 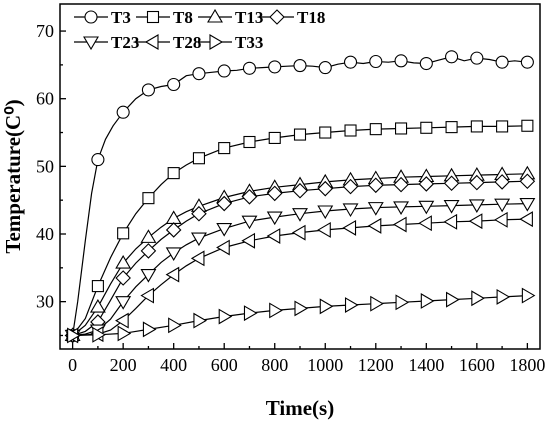 I want to click on legend-label: T3, so click(x=121, y=17).